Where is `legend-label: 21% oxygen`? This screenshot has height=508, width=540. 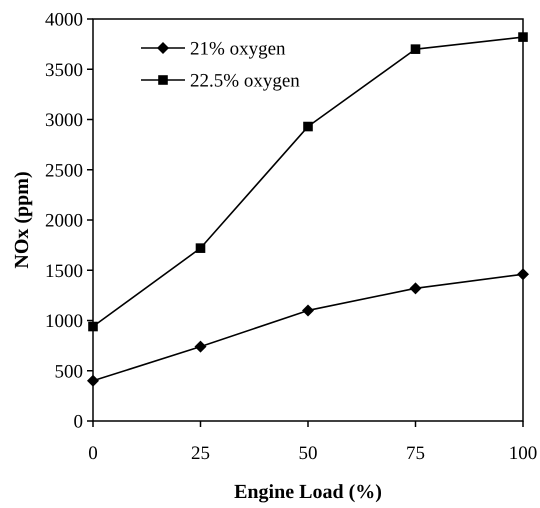
legend-label: 21% oxygen is located at coordinates (238, 49).